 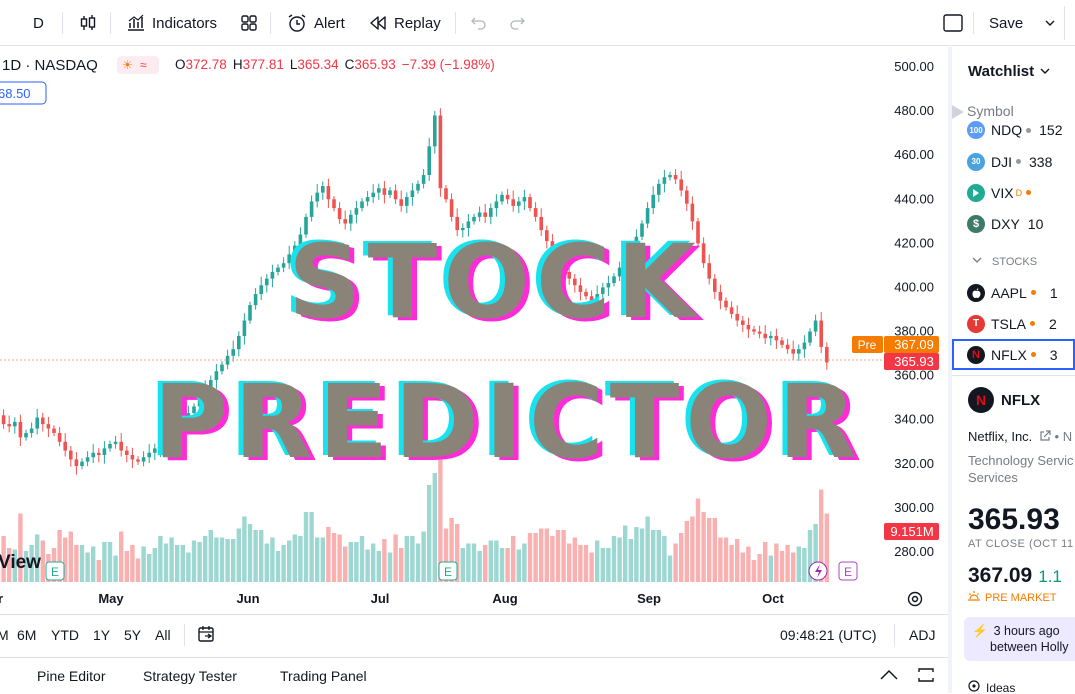 I want to click on lightning-marker, so click(x=818, y=571).